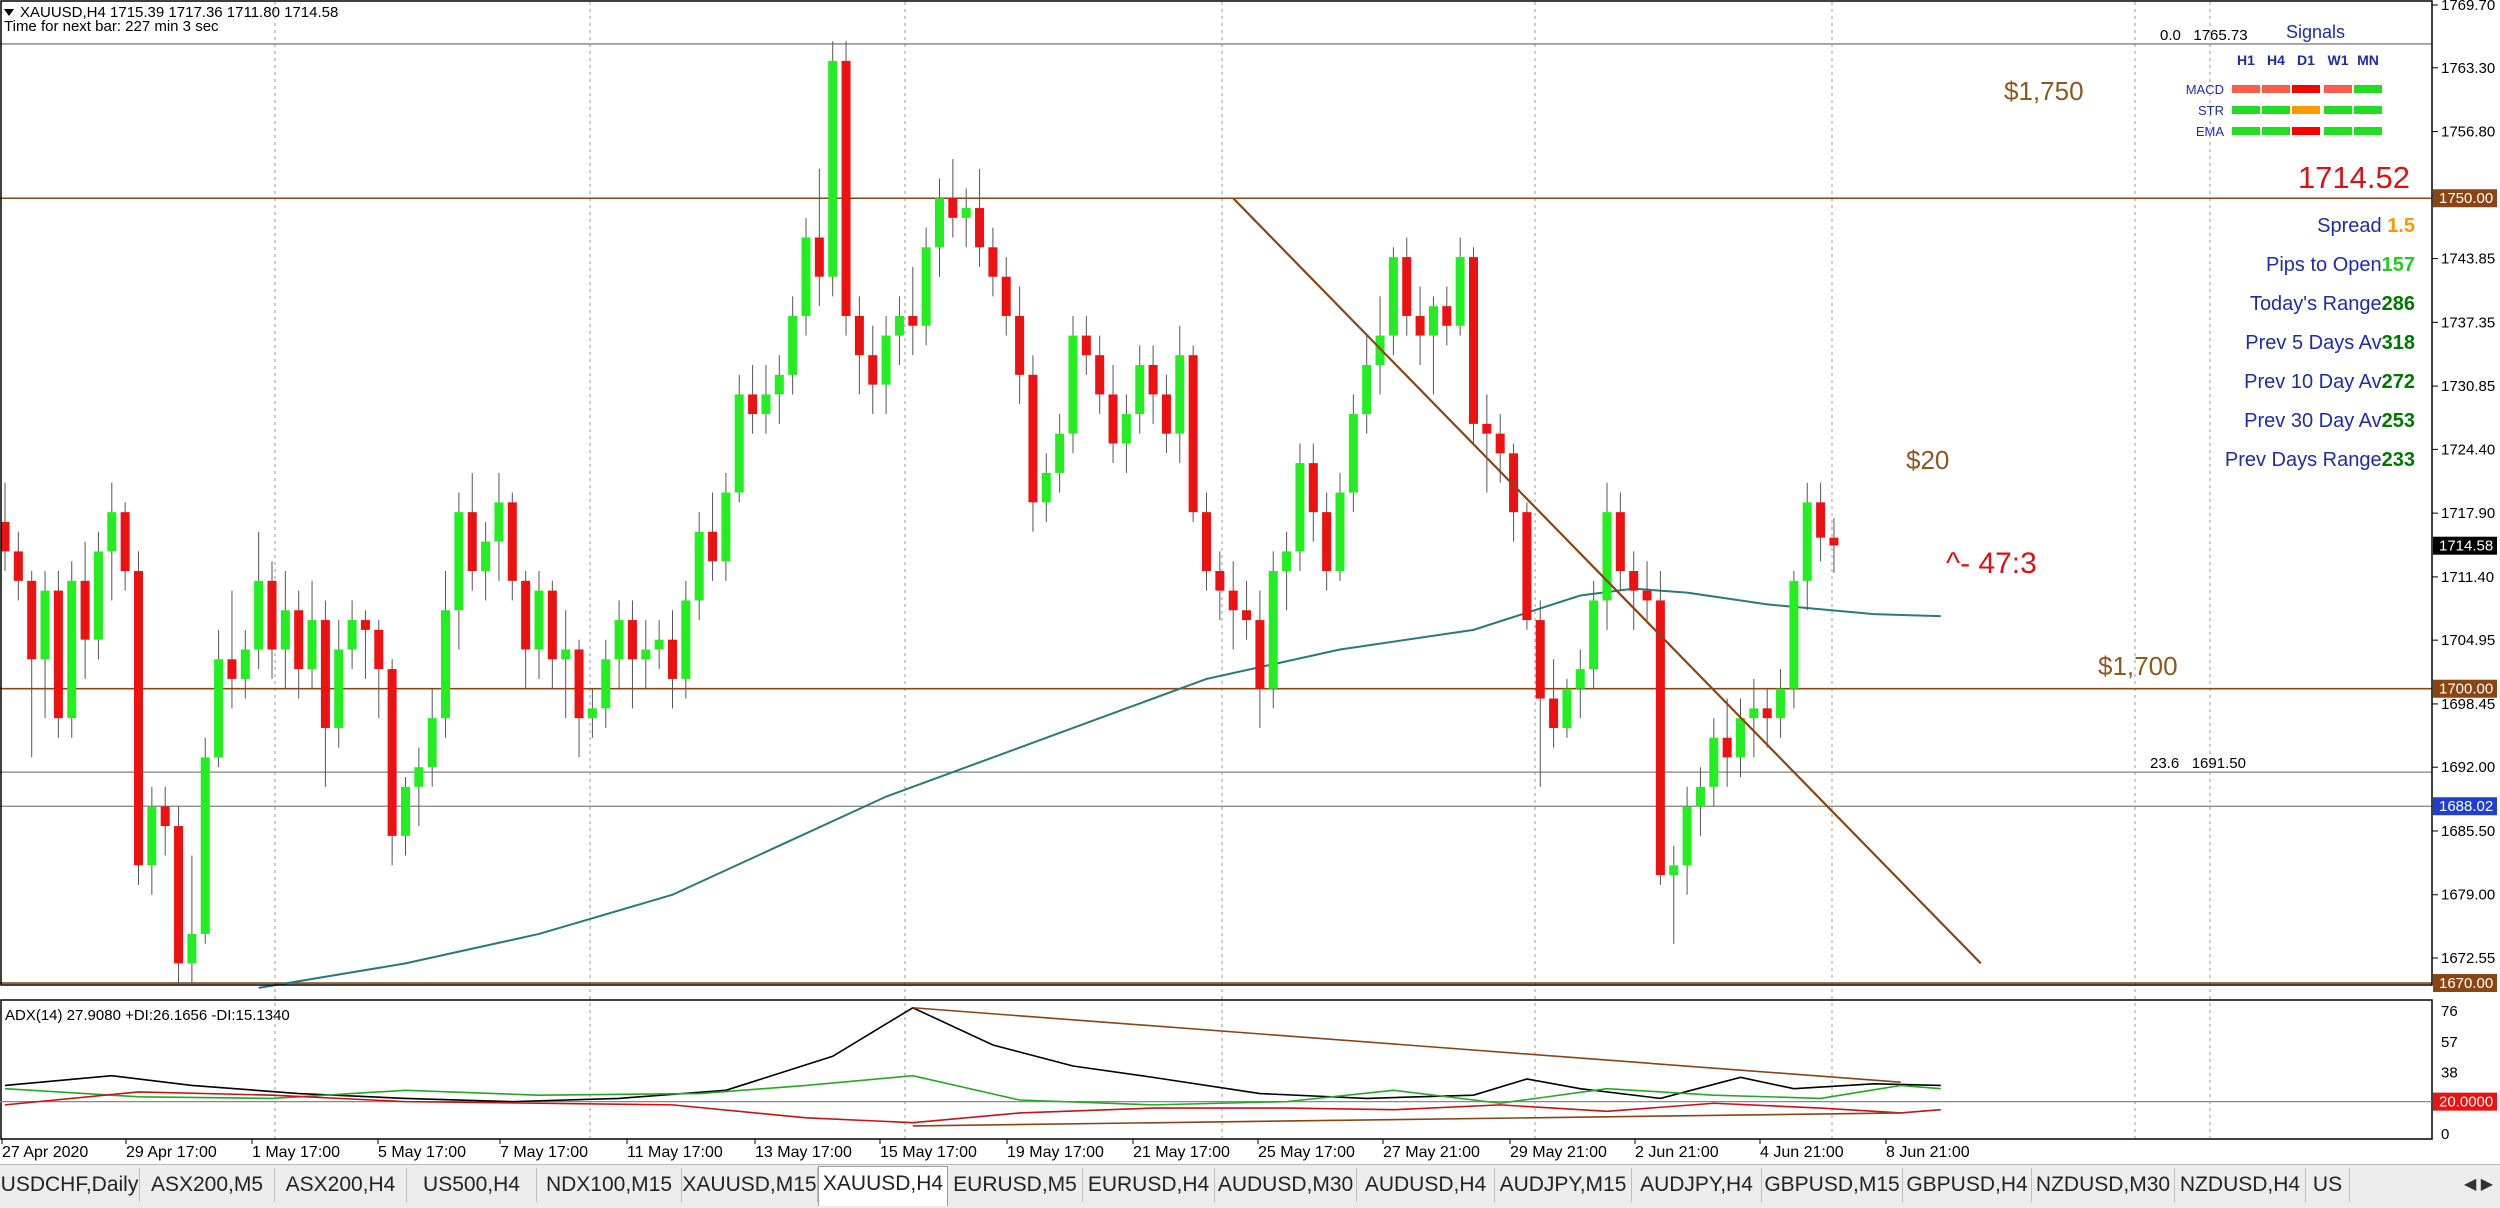 Image resolution: width=2500 pixels, height=1208 pixels. I want to click on time-tick-label: 21 May 17:00, so click(1181, 1152).